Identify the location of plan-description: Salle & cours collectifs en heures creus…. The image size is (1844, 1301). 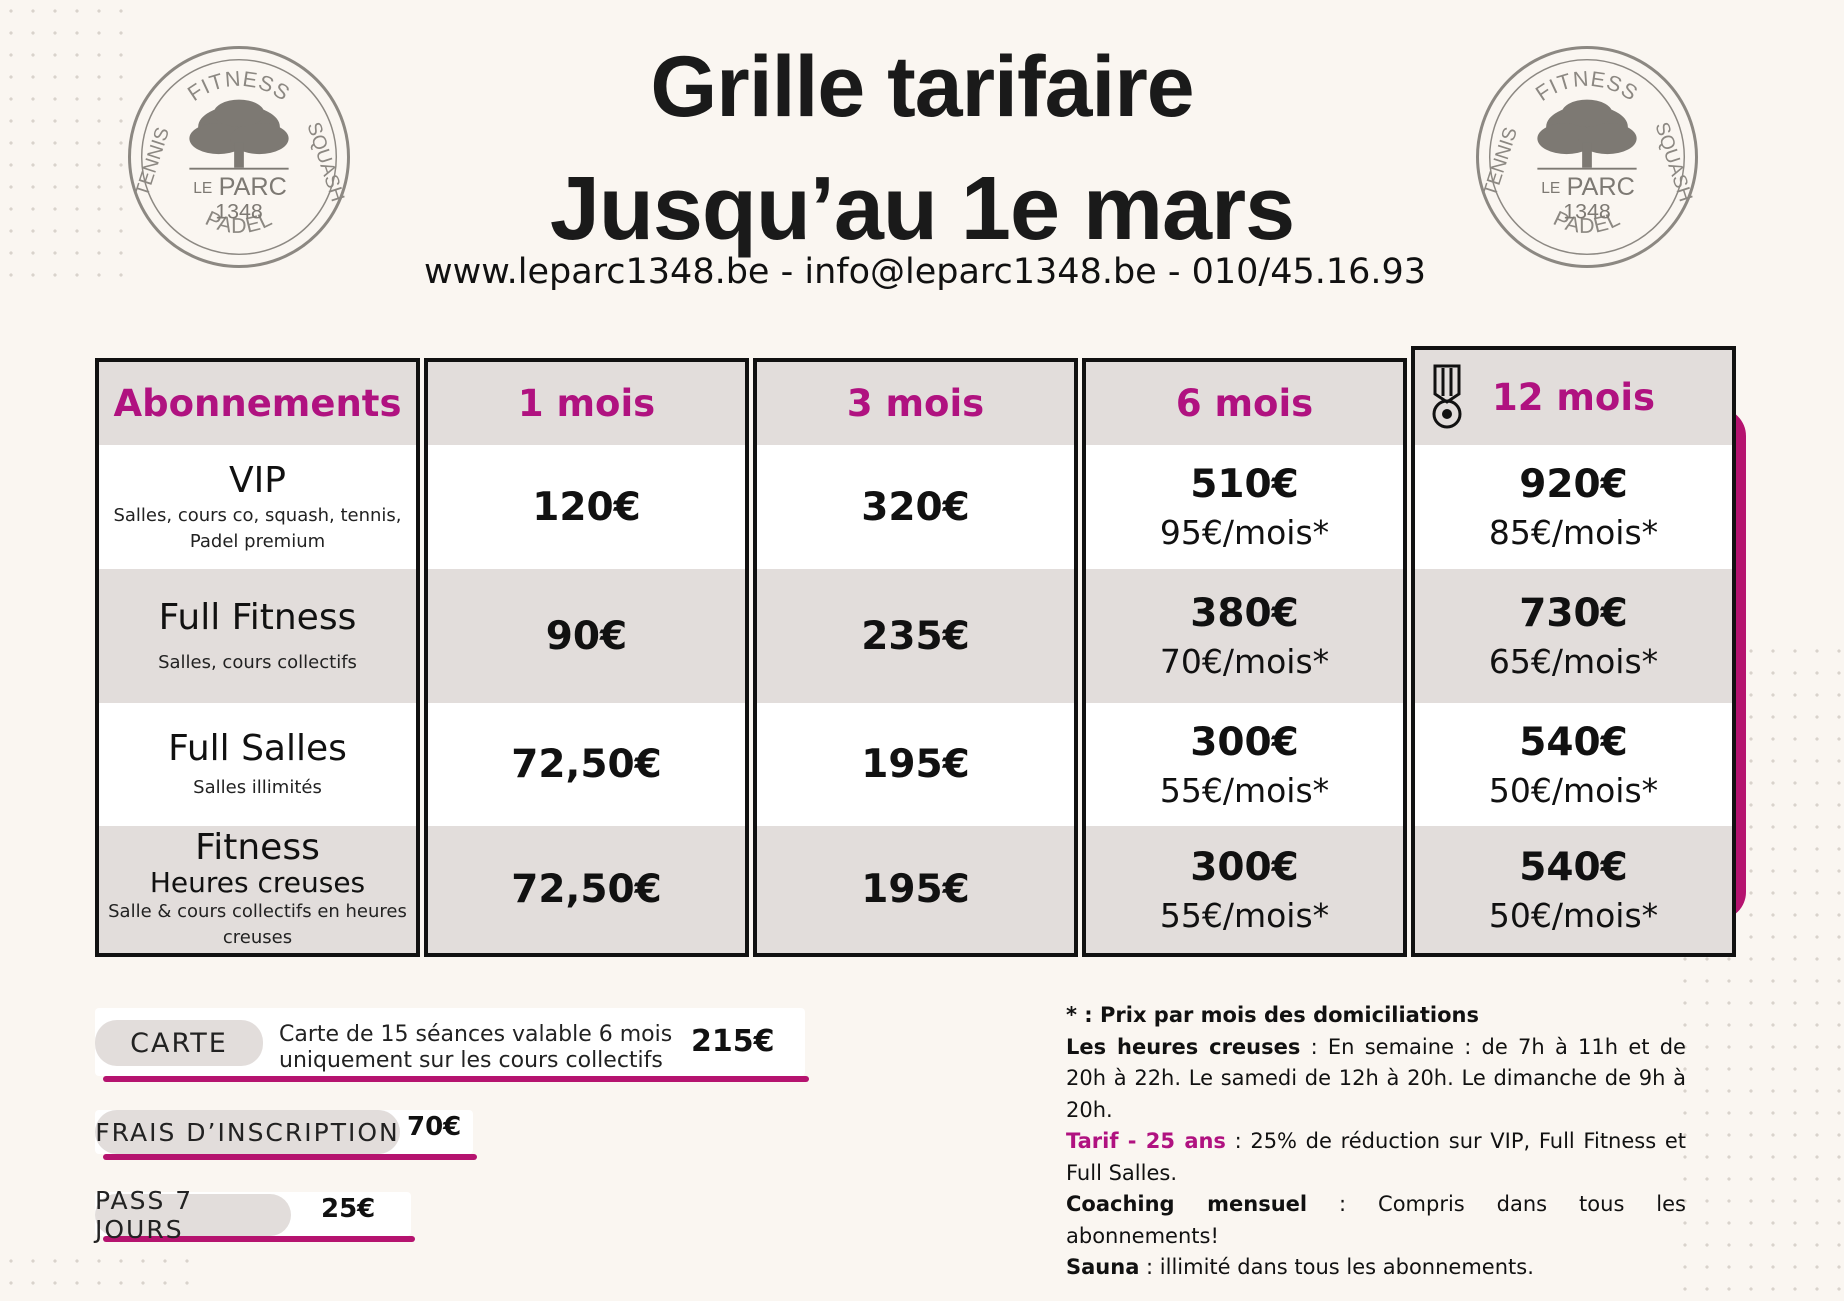
(257, 924).